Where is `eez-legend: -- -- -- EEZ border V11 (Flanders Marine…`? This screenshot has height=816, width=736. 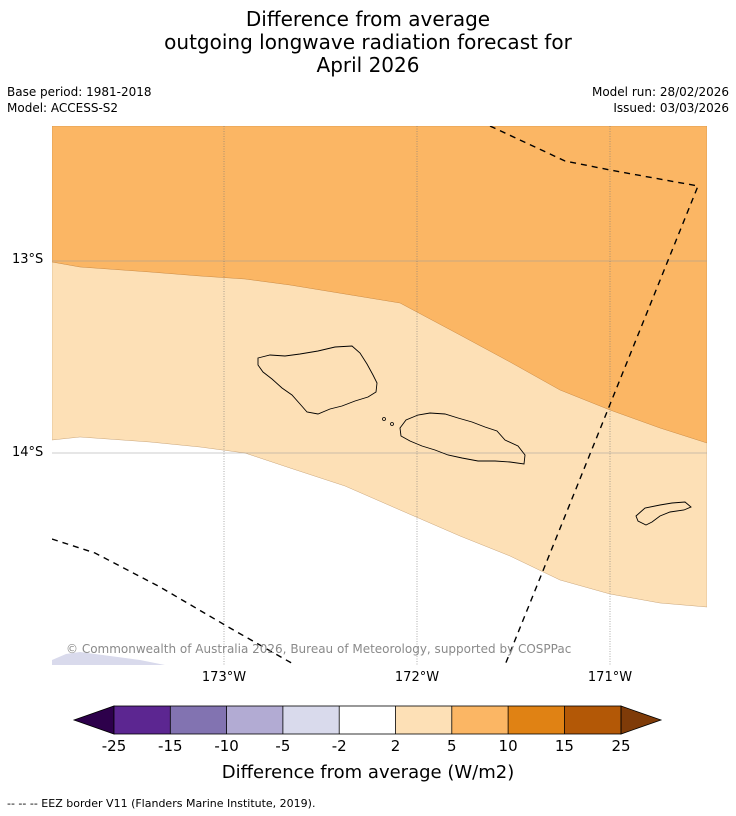 eez-legend: -- -- -- EEZ border V11 (Flanders Marine… is located at coordinates (161, 803).